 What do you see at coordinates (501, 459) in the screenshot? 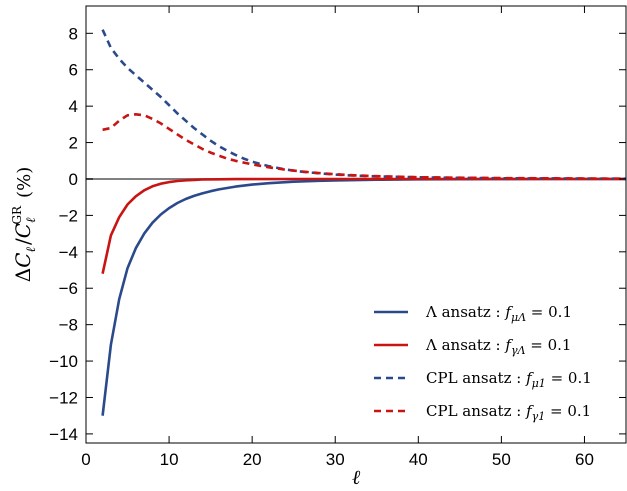
I see `x-tick-label: 50` at bounding box center [501, 459].